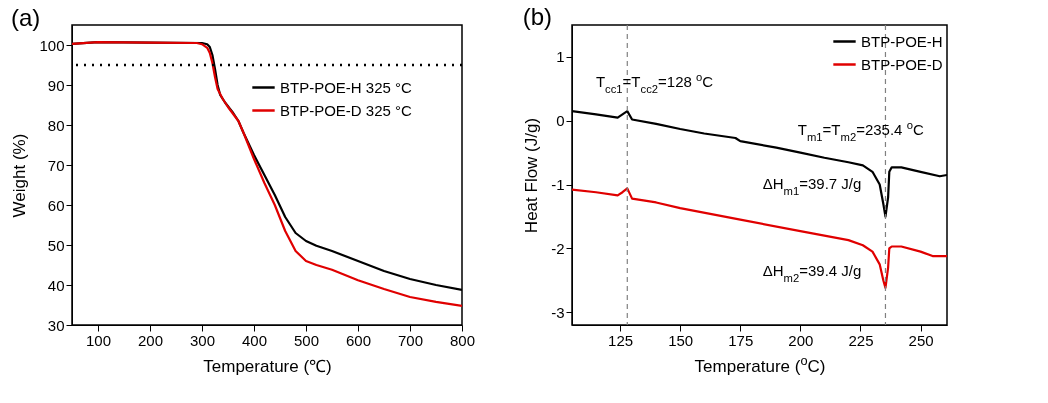 This screenshot has height=403, width=1048. What do you see at coordinates (52, 45) in the screenshot?
I see `y-tick-label: 100` at bounding box center [52, 45].